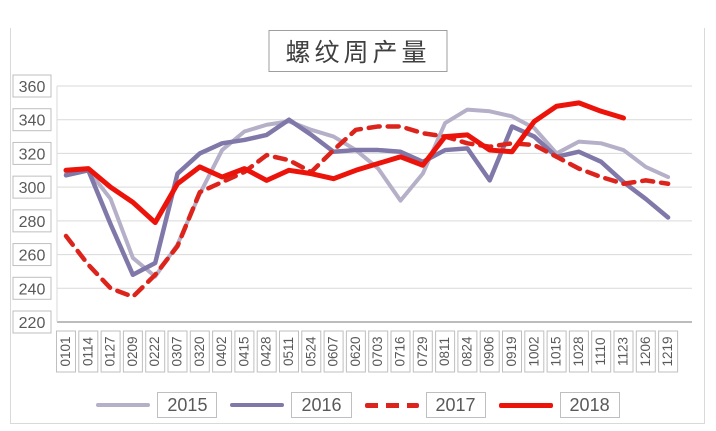  I want to click on x-axis-label: 0716, so click(400, 351).